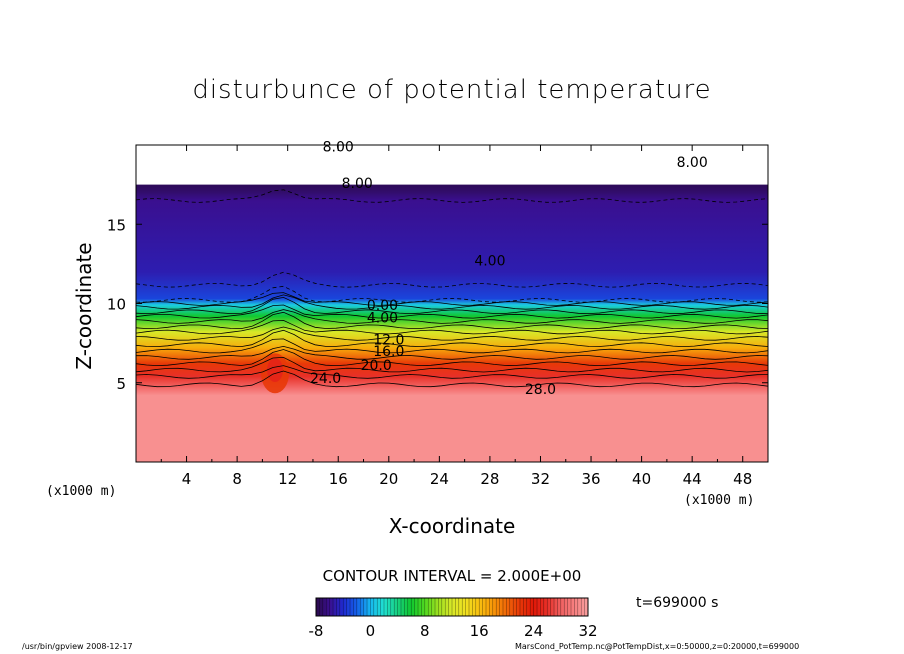 The image size is (904, 654). What do you see at coordinates (237, 479) in the screenshot?
I see `x-tick-label: 8` at bounding box center [237, 479].